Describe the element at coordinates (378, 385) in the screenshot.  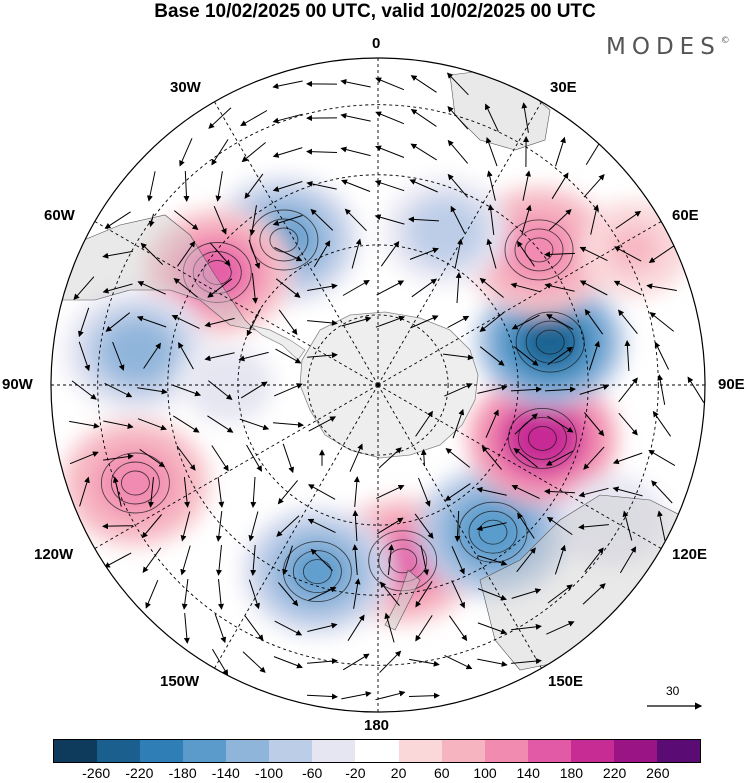
I see `south-pole-marker` at that location.